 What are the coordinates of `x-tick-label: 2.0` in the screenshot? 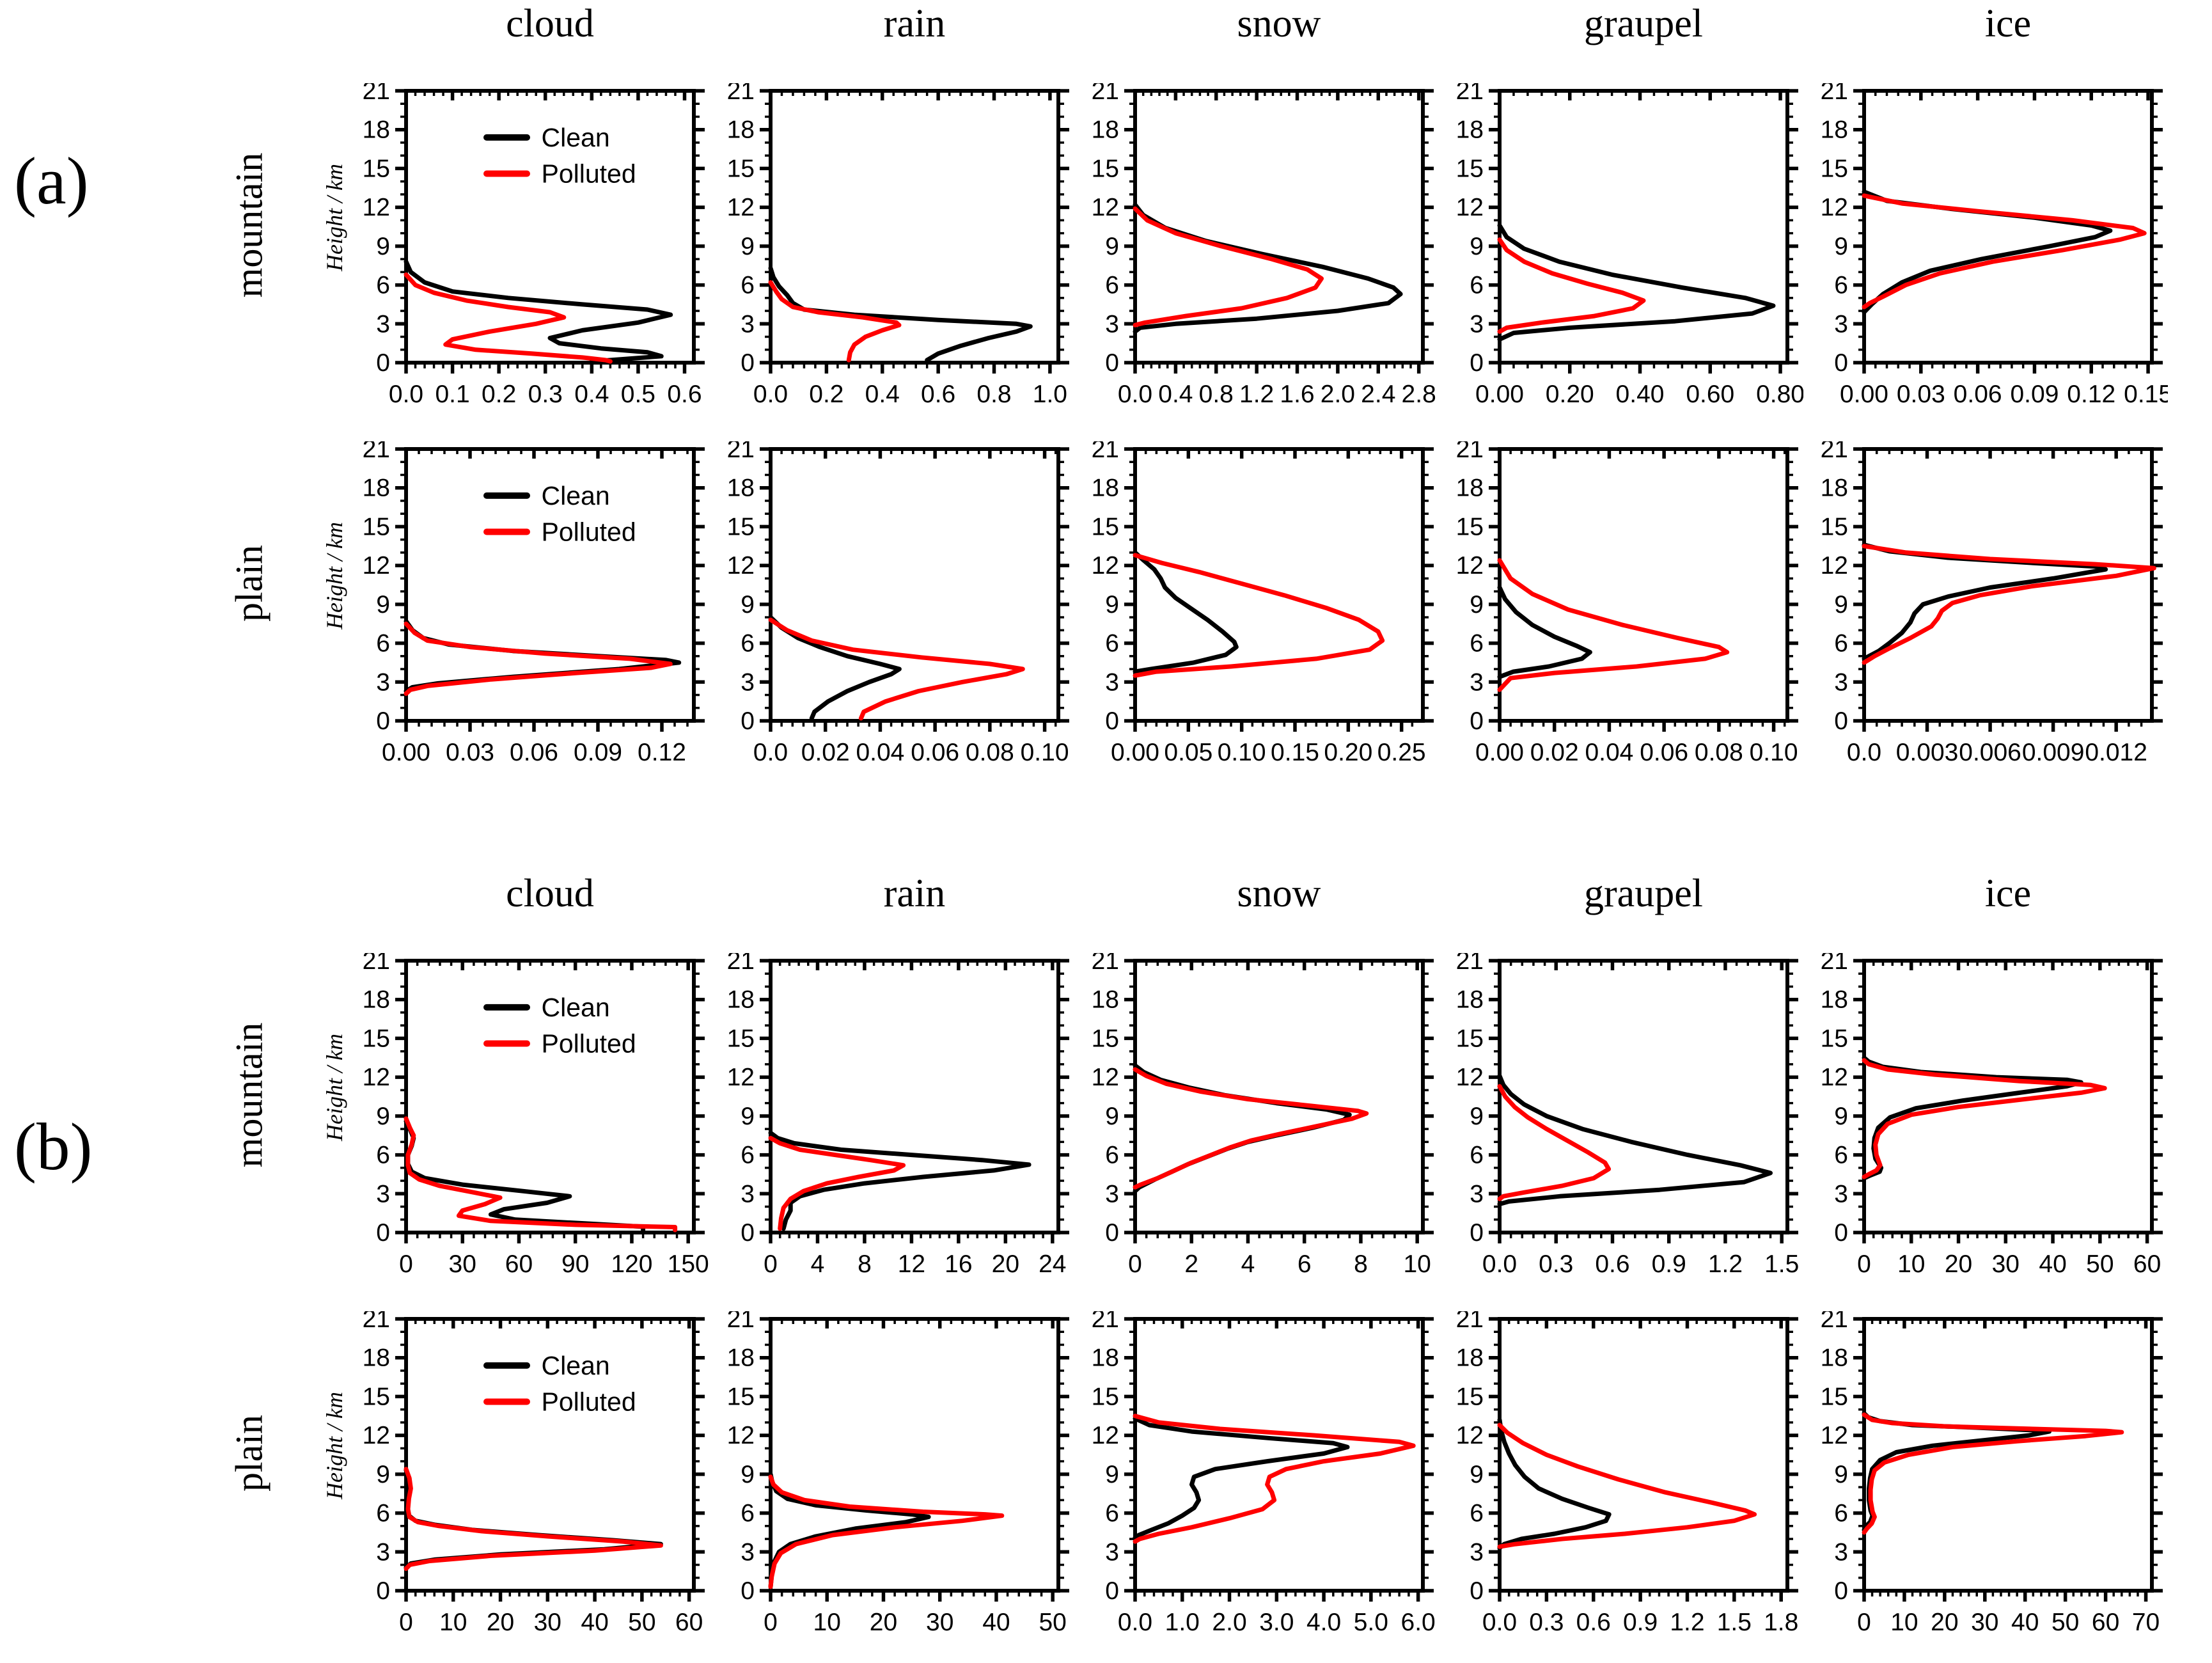 It's located at (1229, 1622).